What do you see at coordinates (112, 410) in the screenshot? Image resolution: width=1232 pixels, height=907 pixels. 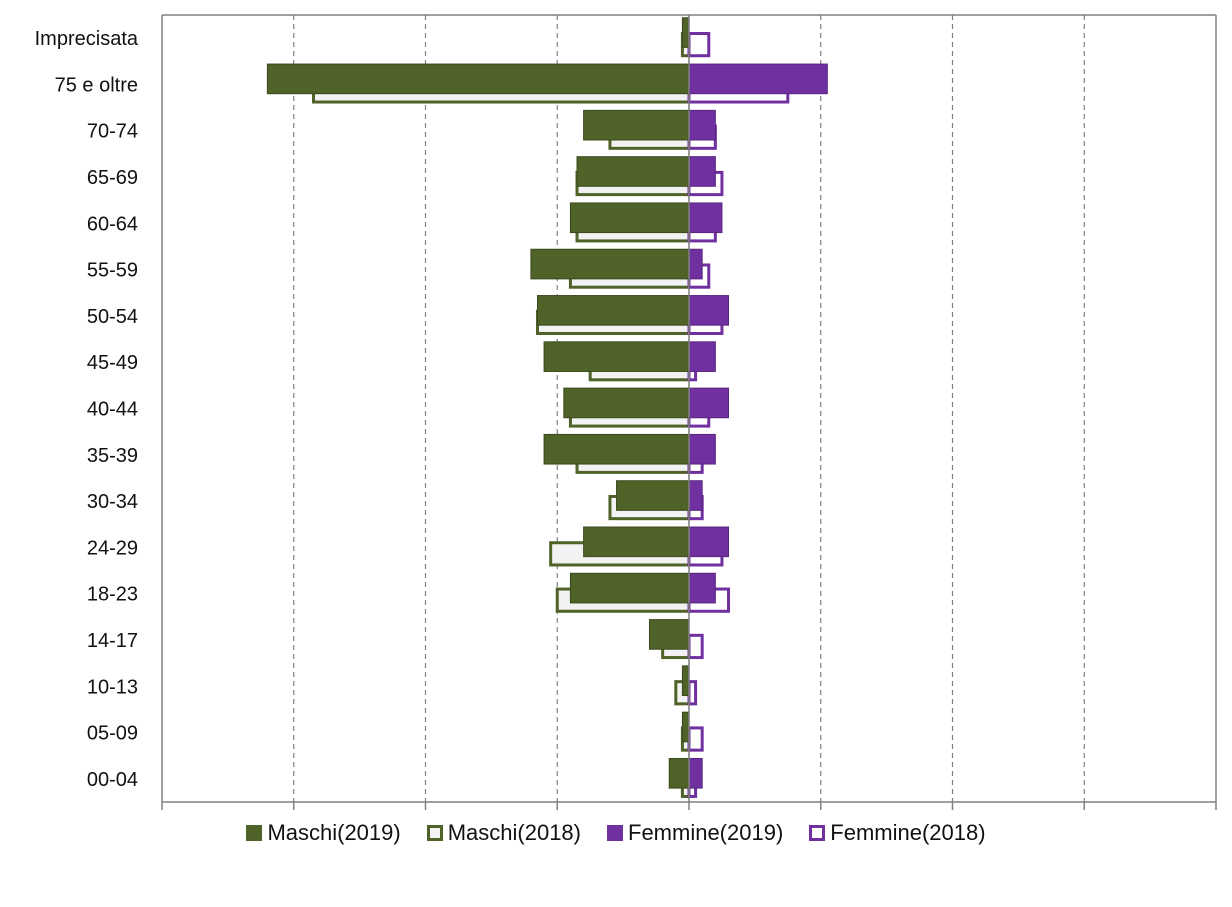 I see `y-category-label: 40-44` at bounding box center [112, 410].